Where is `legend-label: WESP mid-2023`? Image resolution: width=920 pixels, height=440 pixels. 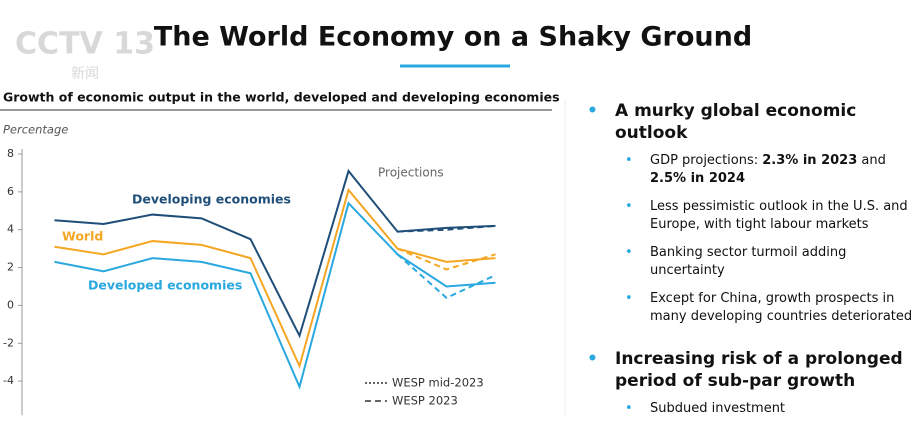 legend-label: WESP mid-2023 is located at coordinates (438, 383).